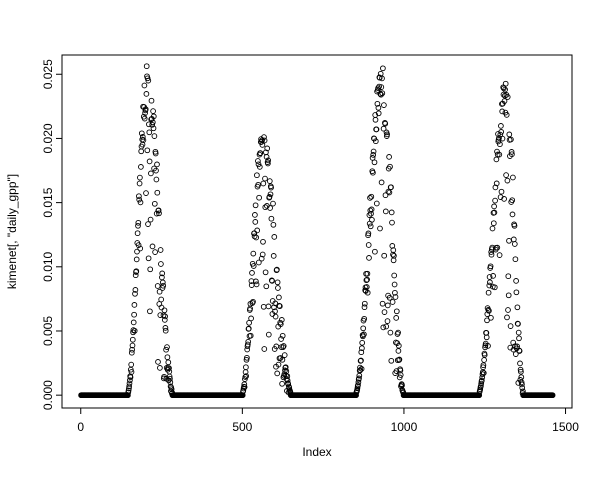 The width and height of the screenshot is (600, 480). Describe the element at coordinates (48, 266) in the screenshot. I see `y-tick-label: 0.010` at that location.